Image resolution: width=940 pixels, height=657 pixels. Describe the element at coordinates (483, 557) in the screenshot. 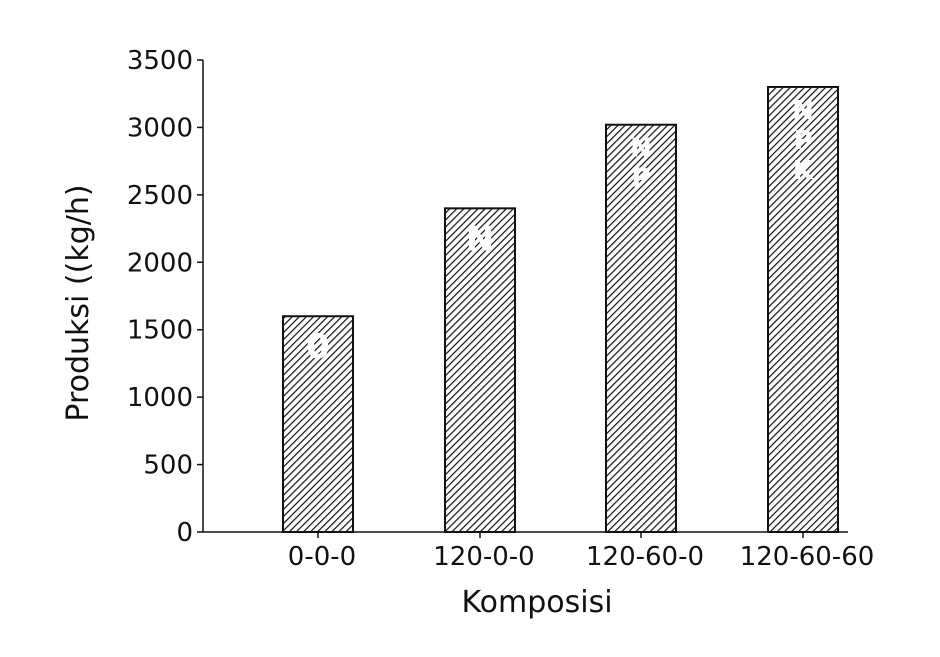

I see `x-tick-label: 120-0-0` at that location.